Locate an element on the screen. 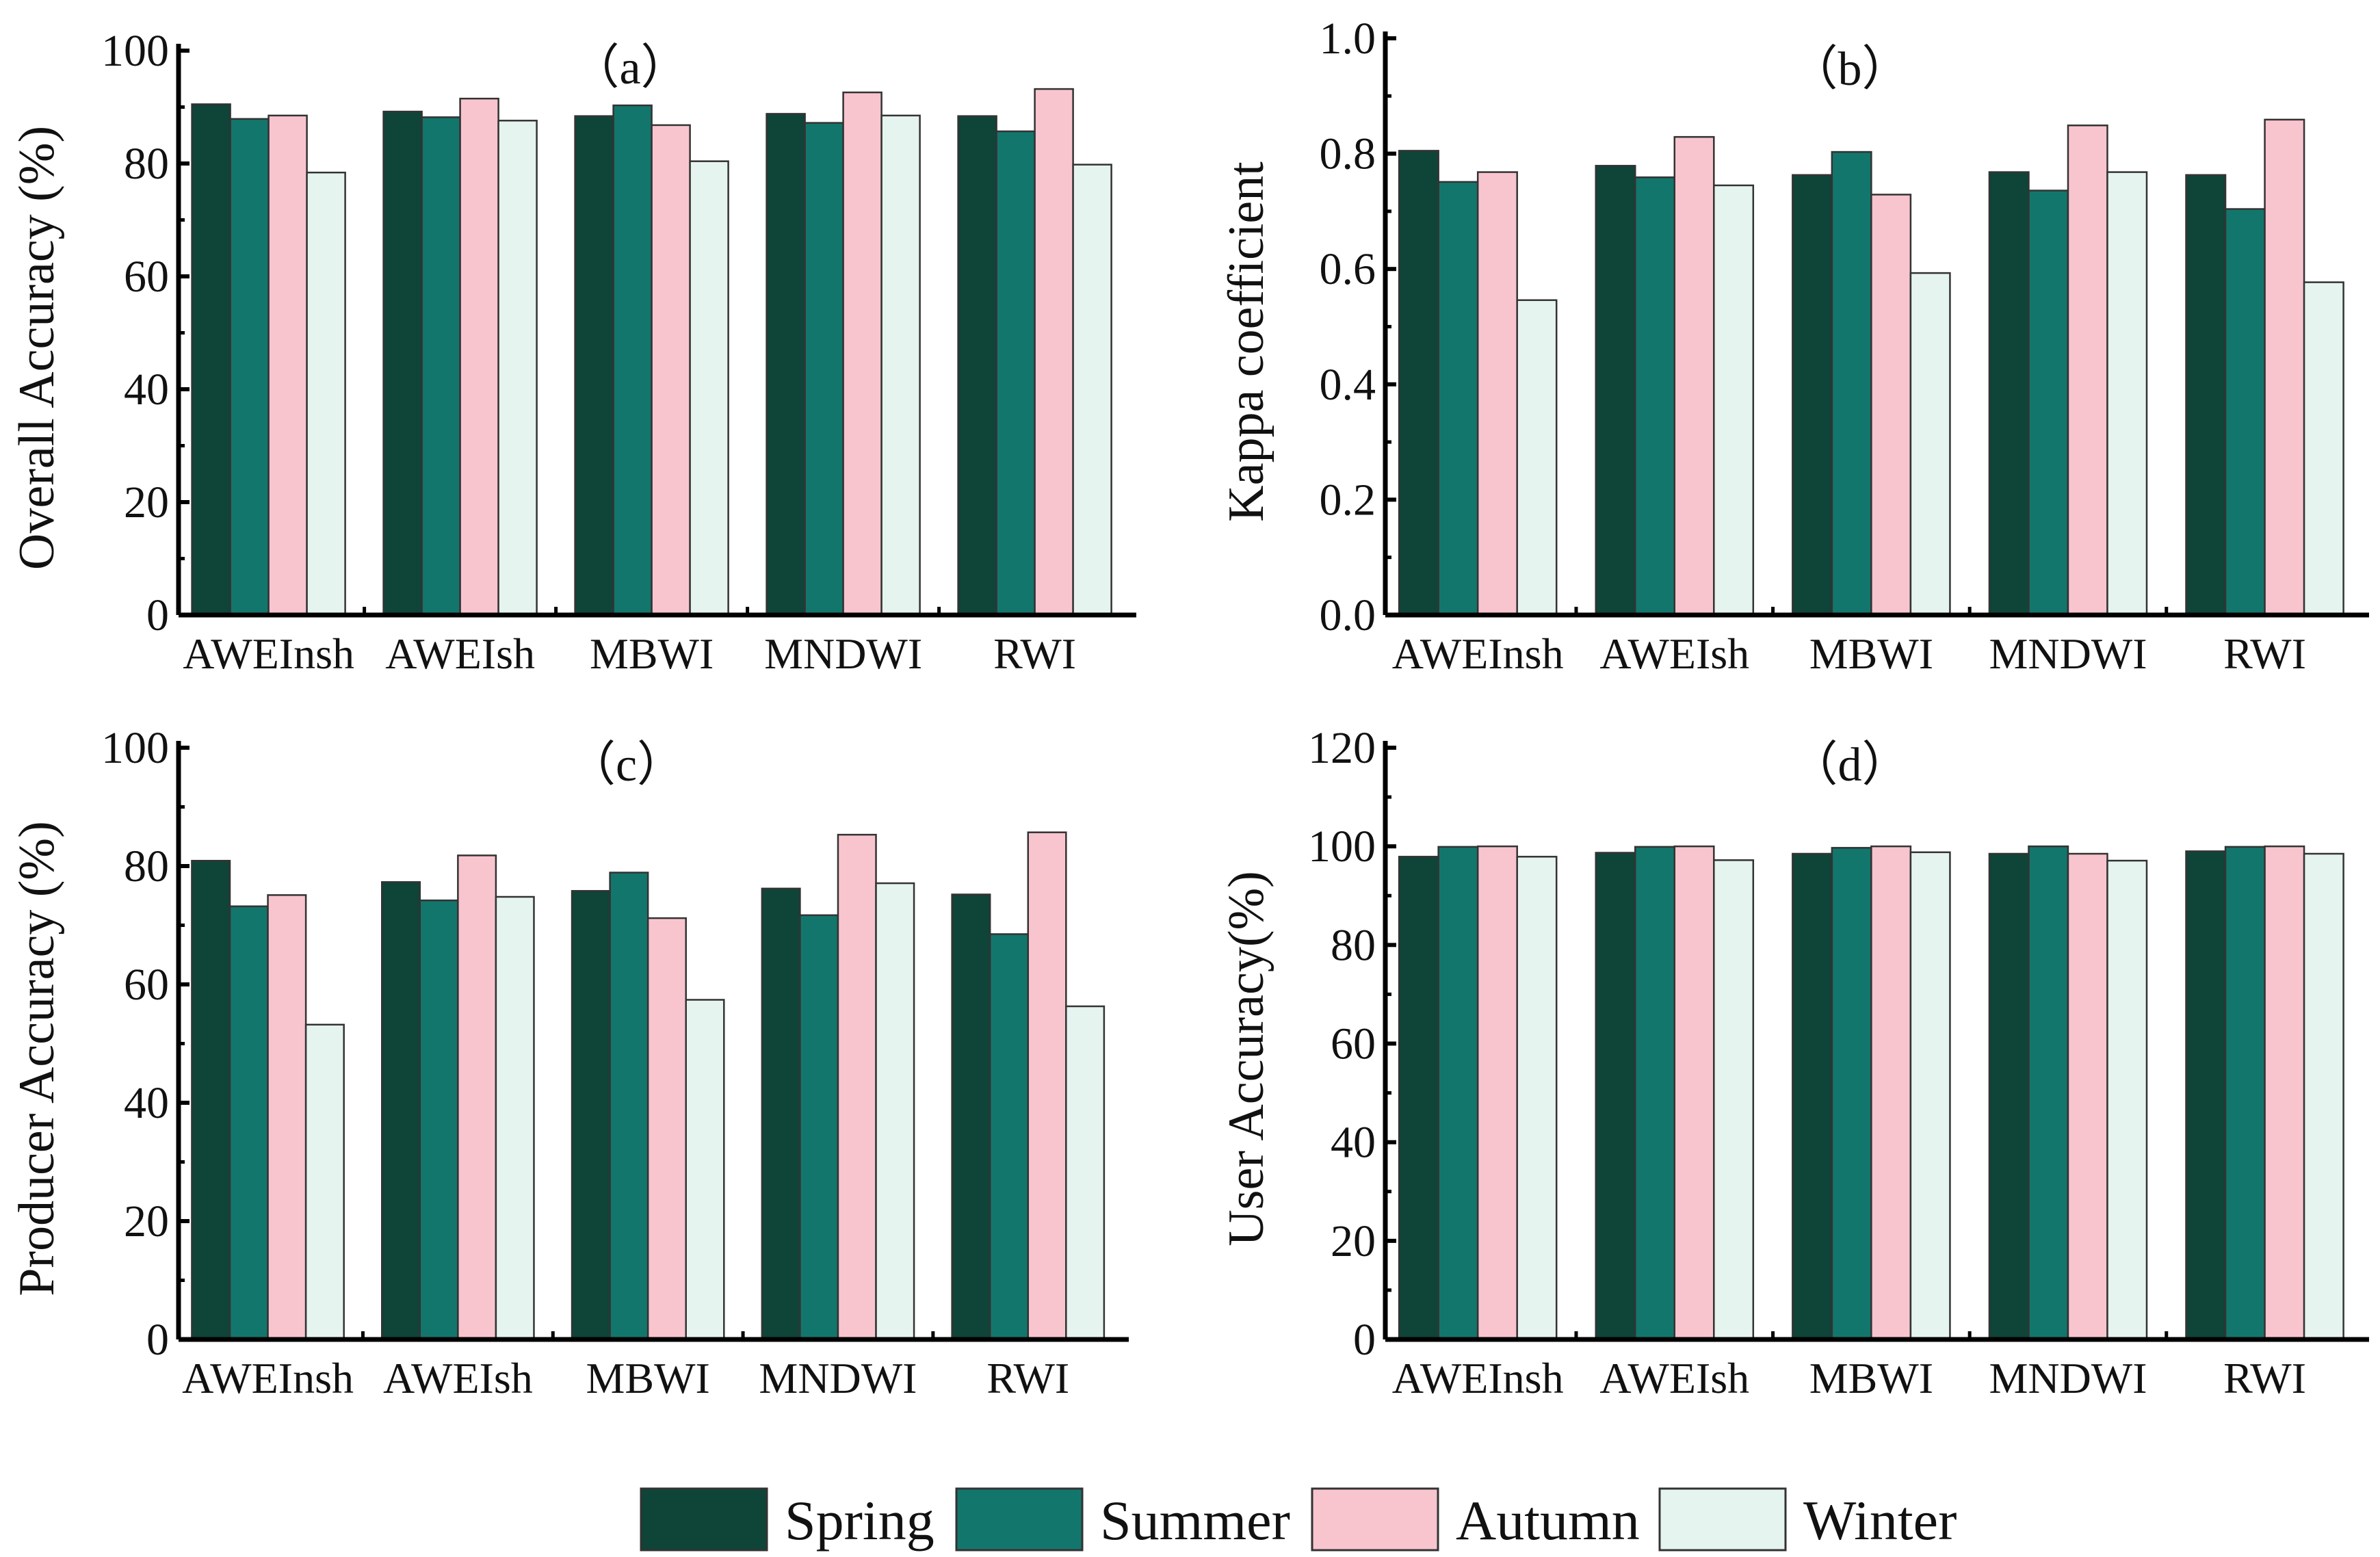 The width and height of the screenshot is (2380, 1557). legend: Spring Summer Autumn Winter is located at coordinates (1298, 1519).